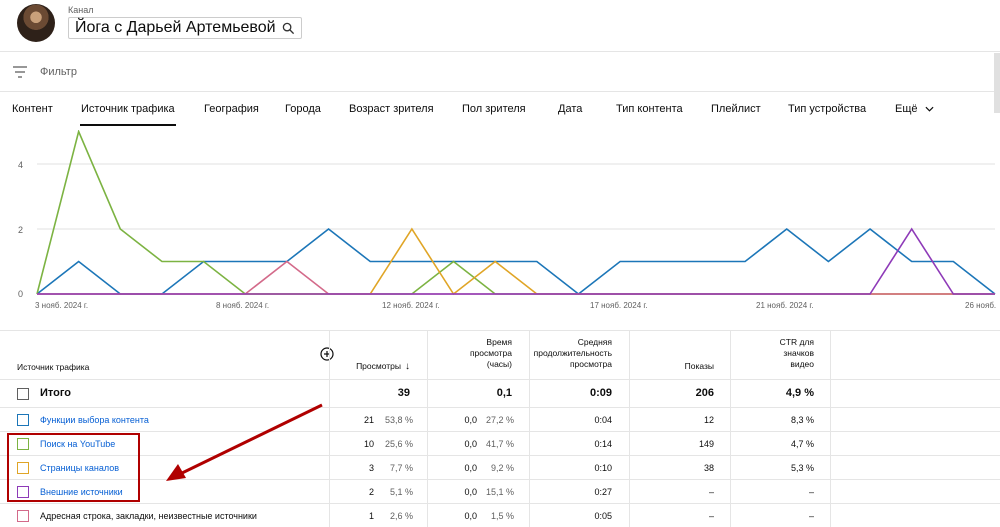 The width and height of the screenshot is (1000, 527). What do you see at coordinates (78, 444) in the screenshot?
I see `row-source-link: Поиск на YouTube` at bounding box center [78, 444].